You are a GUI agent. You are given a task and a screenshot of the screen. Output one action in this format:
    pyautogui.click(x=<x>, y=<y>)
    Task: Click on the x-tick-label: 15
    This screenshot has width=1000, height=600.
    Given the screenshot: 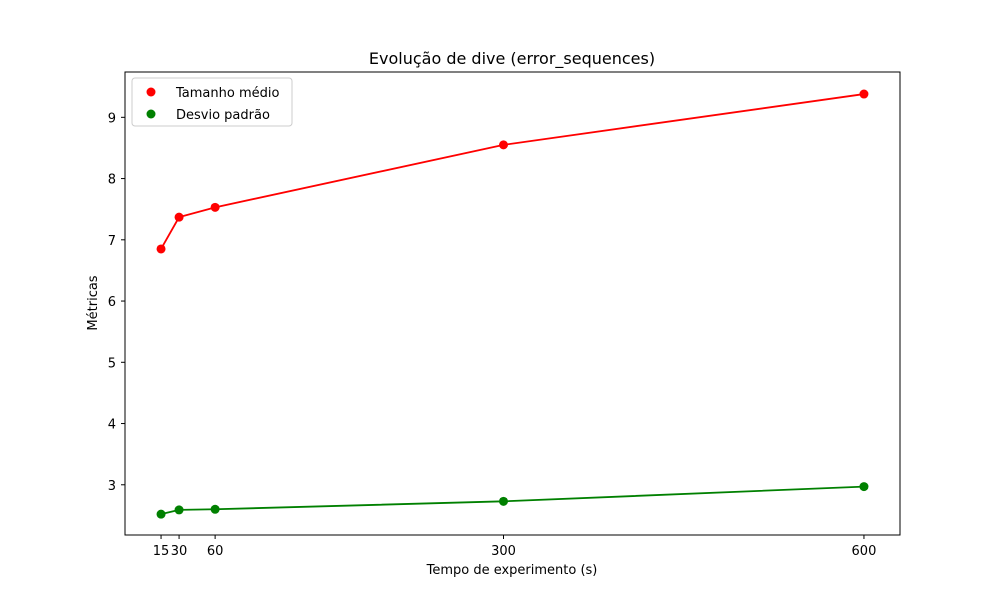 What is the action you would take?
    pyautogui.click(x=161, y=551)
    